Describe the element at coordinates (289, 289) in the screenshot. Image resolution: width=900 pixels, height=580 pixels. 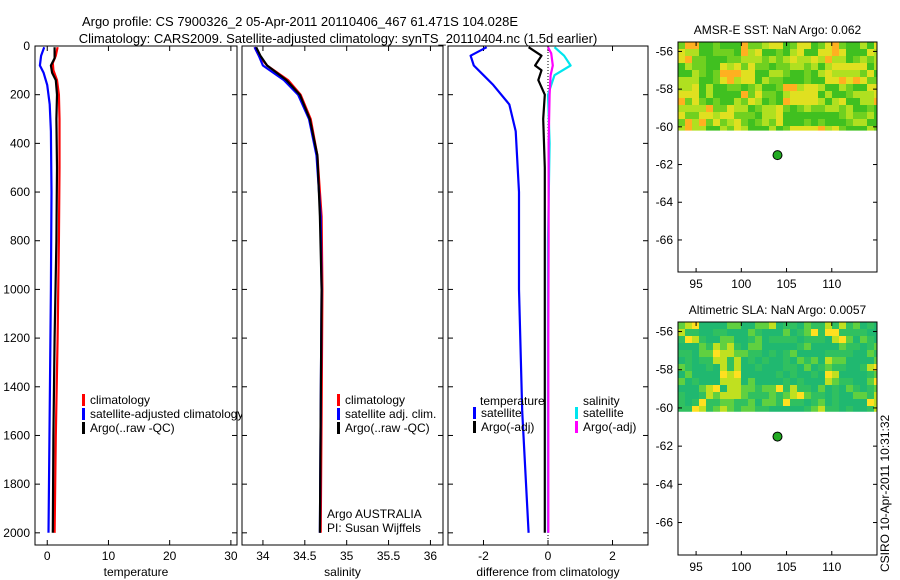
I see `series-line-argo-raw-qc-` at that location.